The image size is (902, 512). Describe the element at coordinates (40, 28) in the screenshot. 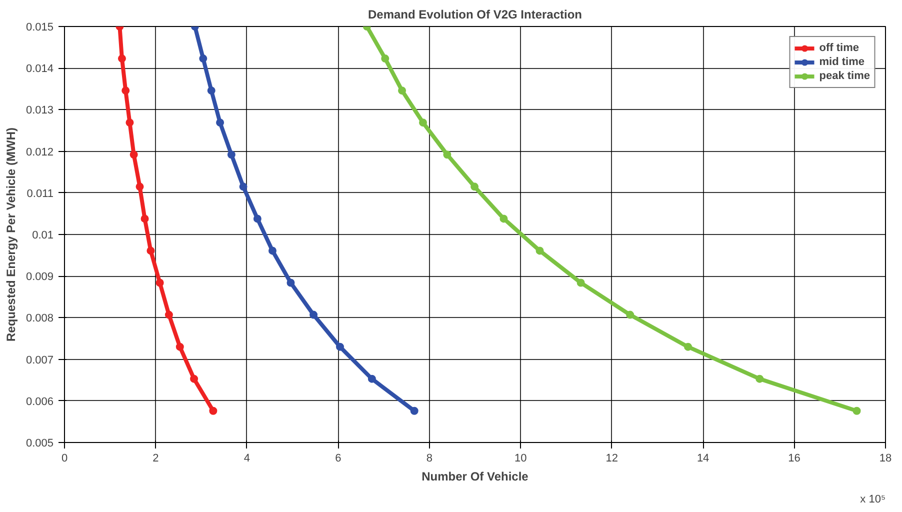

I see `y-tick-label: 0.015` at that location.